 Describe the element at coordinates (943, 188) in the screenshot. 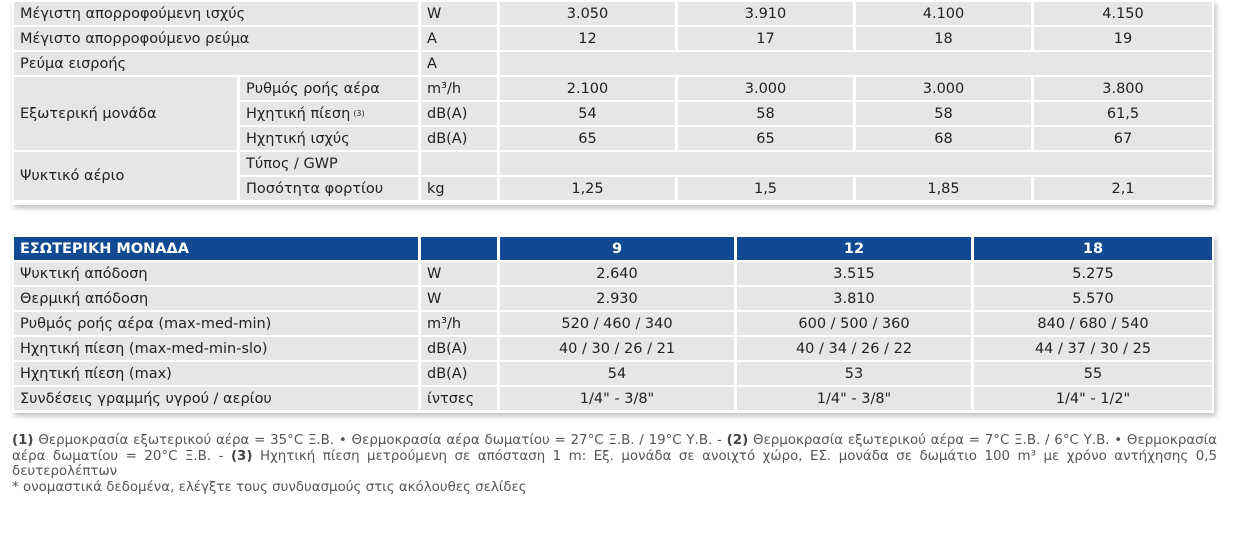

I see `value-cell: 1,85` at that location.